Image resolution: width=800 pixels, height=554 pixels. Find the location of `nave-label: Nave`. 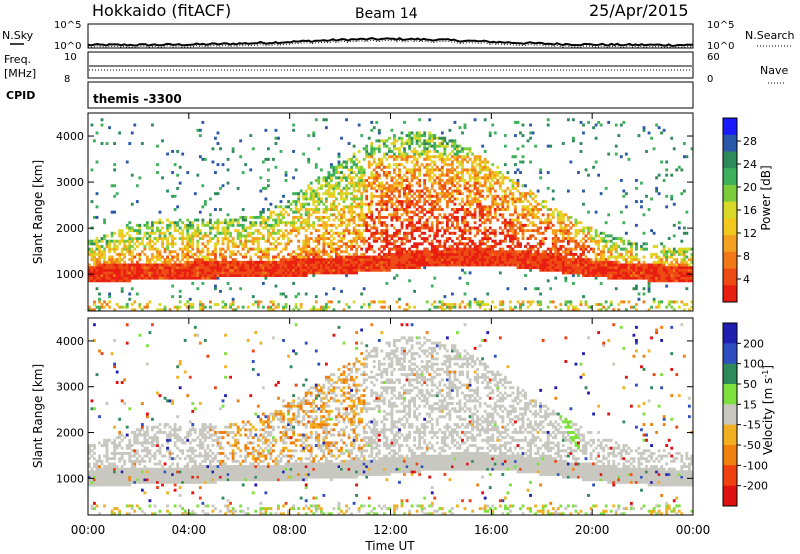

nave-label: Nave is located at coordinates (774, 70).